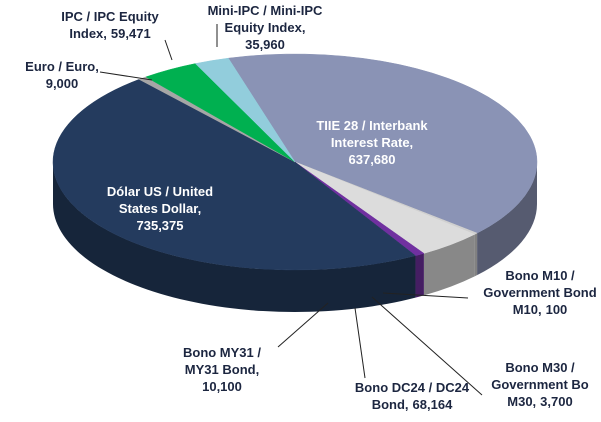  What do you see at coordinates (433, 404) in the screenshot?
I see `value-label: 68,164` at bounding box center [433, 404].